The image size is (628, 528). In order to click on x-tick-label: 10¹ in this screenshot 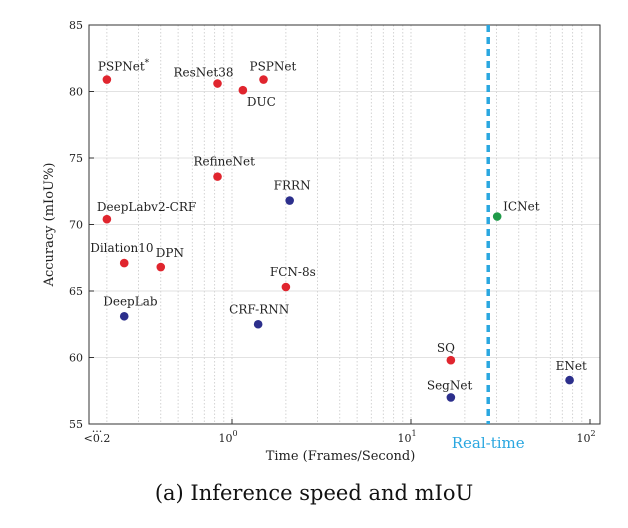, I will do `click(406, 437)`.